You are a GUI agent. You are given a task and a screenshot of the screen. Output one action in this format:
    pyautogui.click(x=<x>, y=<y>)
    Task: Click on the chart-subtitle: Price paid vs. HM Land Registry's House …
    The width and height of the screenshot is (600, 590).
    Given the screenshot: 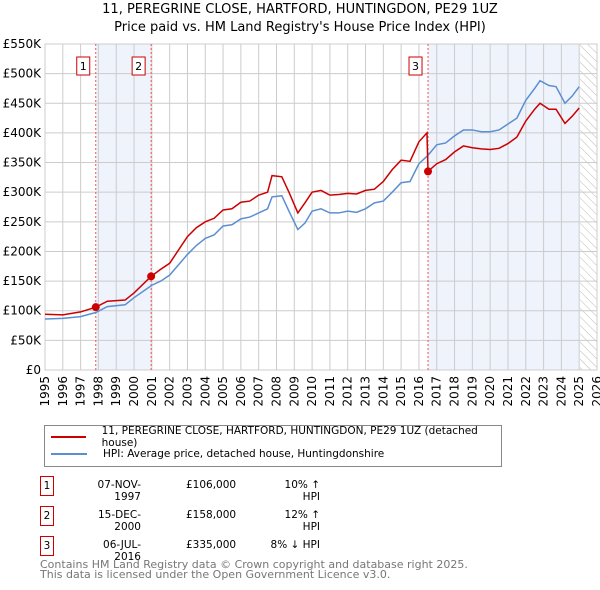 What is the action you would take?
    pyautogui.click(x=300, y=27)
    